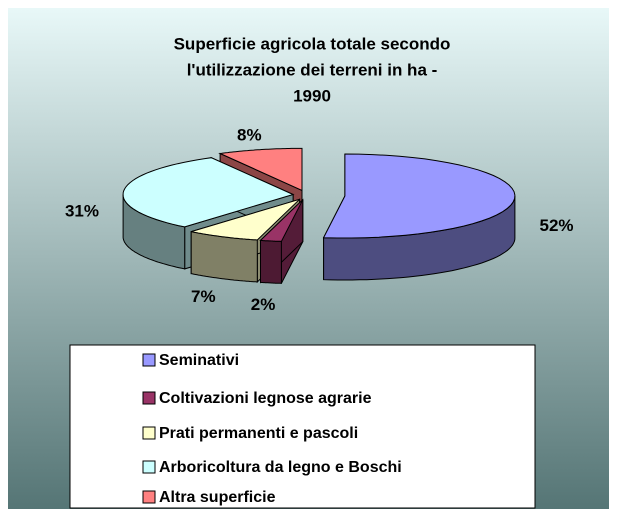  What do you see at coordinates (271, 261) in the screenshot?
I see `slice-wall` at bounding box center [271, 261].